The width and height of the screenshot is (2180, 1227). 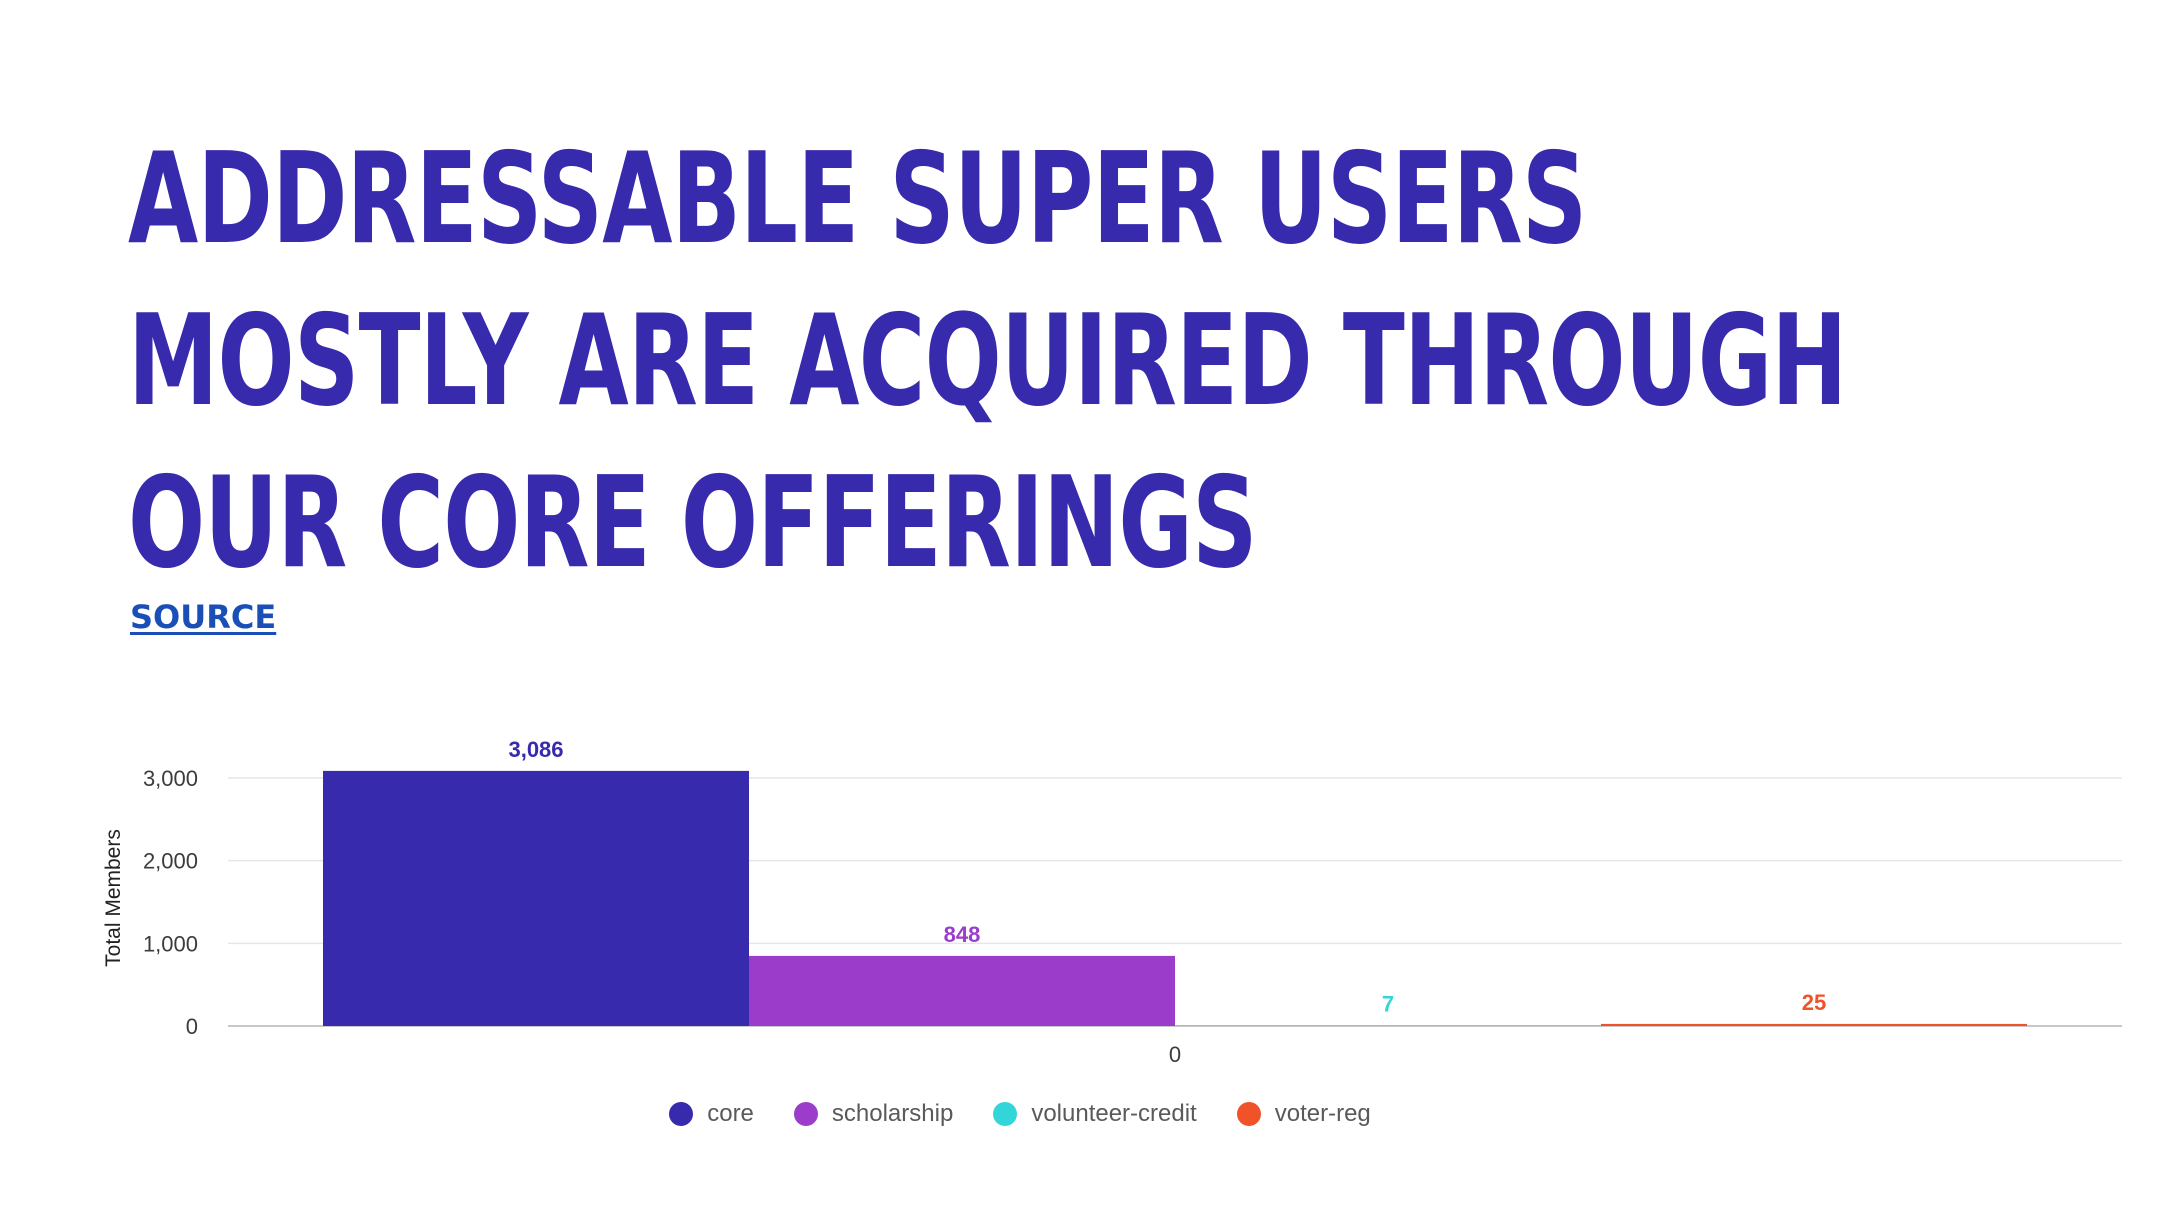 I want to click on legend-item-volunteer-credit: volunteer-credit, so click(x=1095, y=1114).